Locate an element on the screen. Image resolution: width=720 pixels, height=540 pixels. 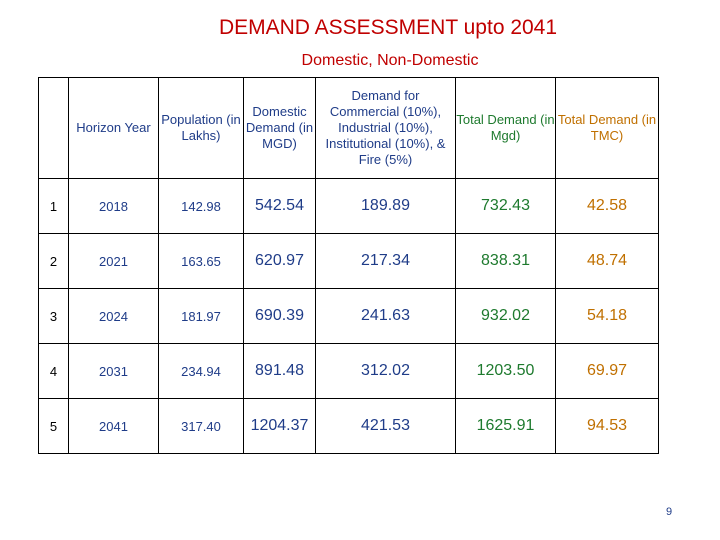
cell-year: 2031 is located at coordinates (113, 371).